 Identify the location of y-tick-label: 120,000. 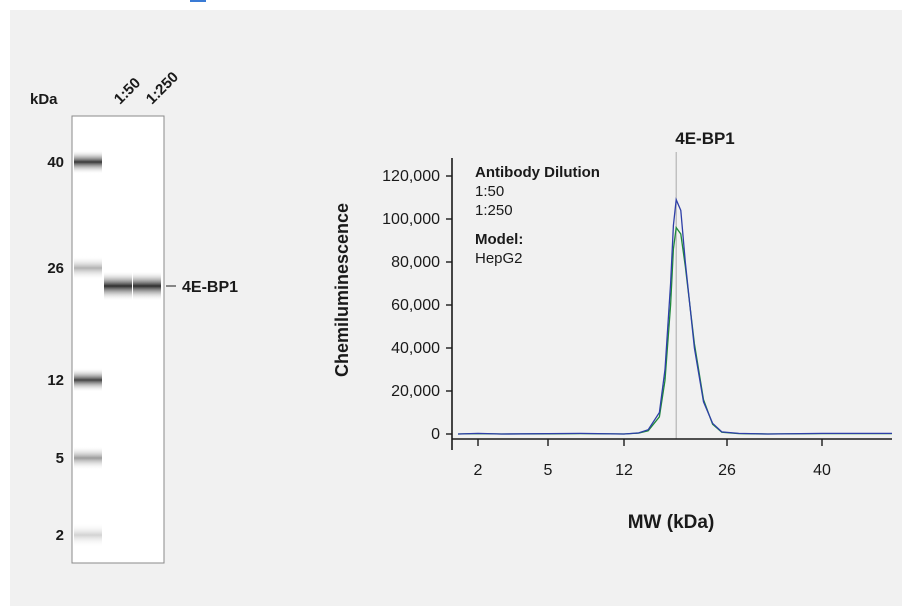
(411, 176).